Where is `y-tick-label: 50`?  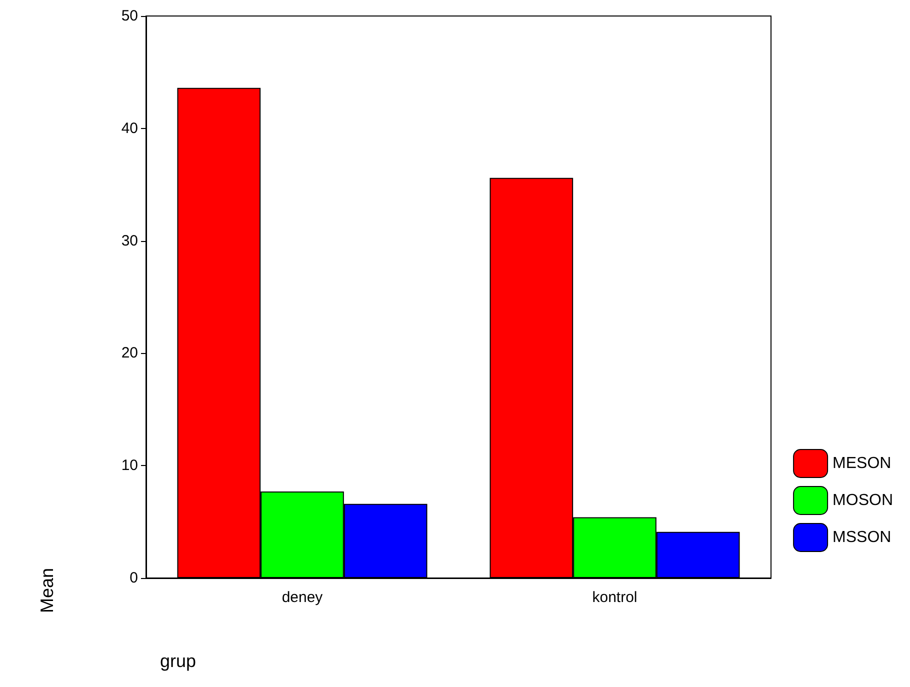
y-tick-label: 50 is located at coordinates (129, 16).